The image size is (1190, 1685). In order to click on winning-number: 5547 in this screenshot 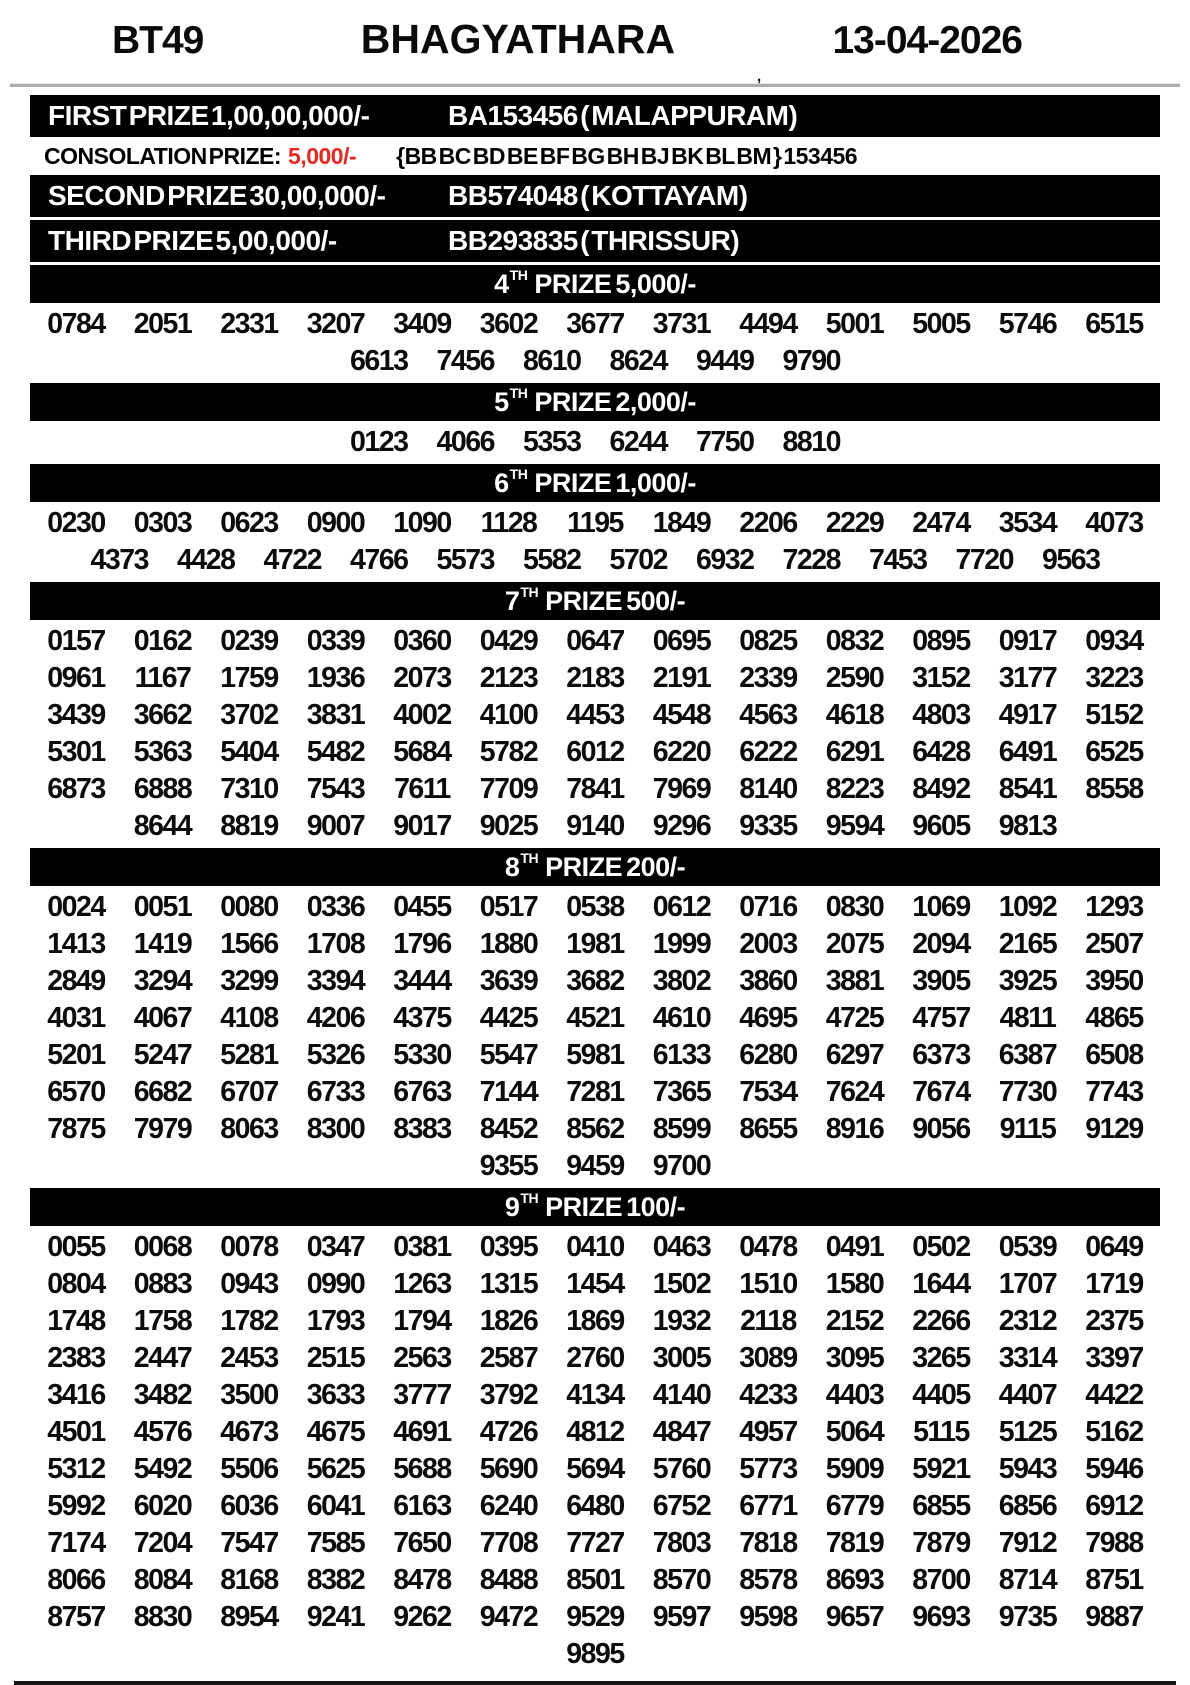, I will do `click(509, 1055)`.